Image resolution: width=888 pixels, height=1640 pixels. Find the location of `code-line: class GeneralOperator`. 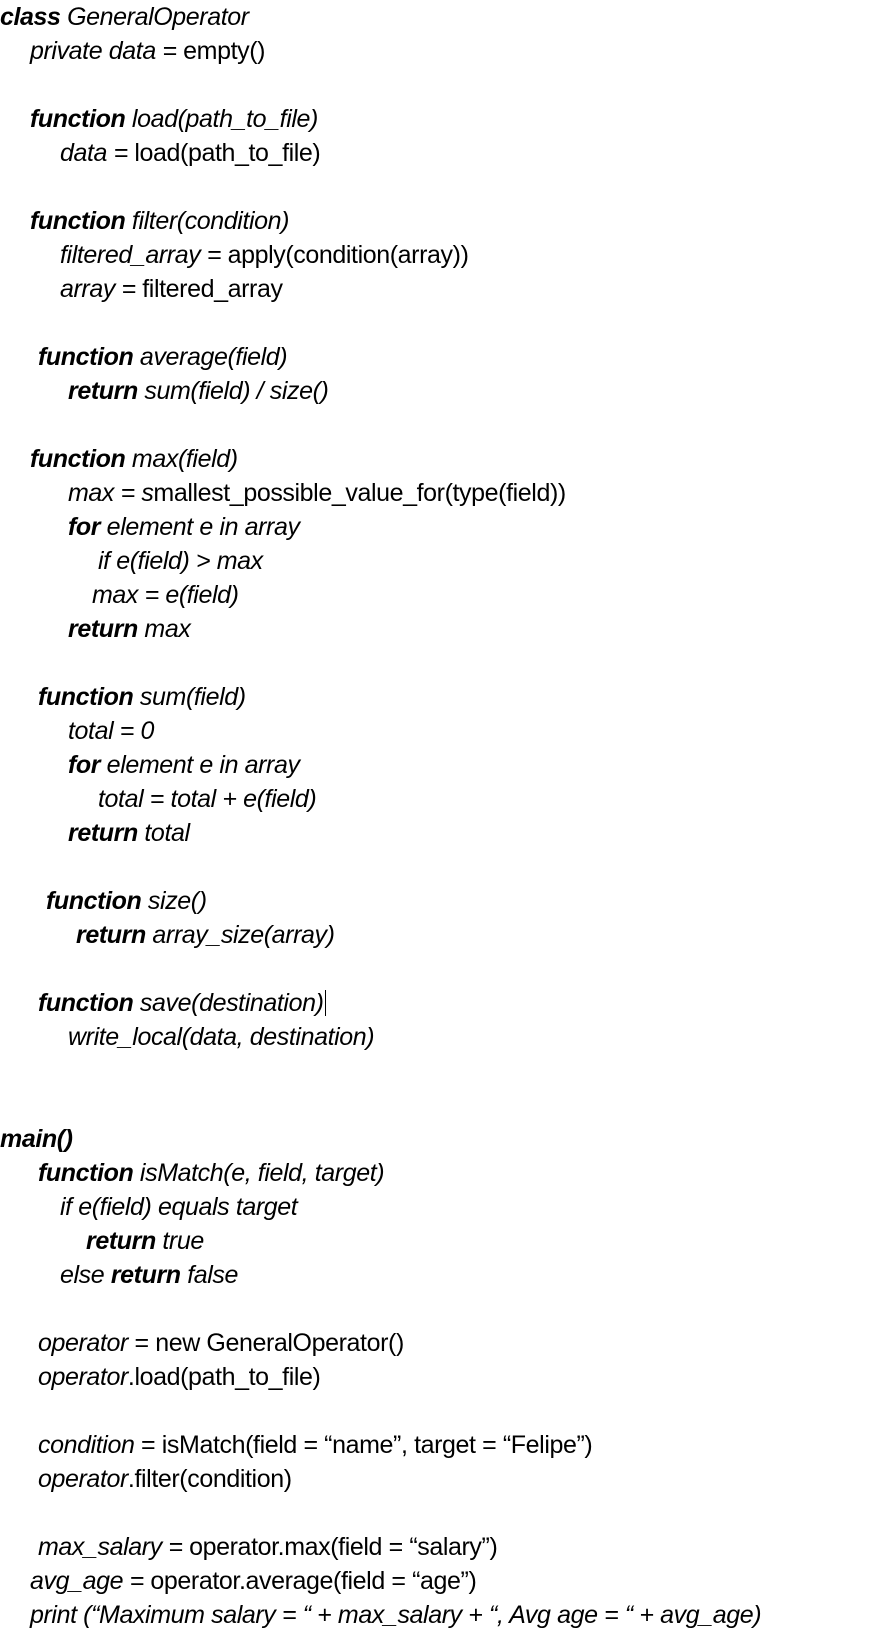

code-line: class GeneralOperator is located at coordinates (124, 17).